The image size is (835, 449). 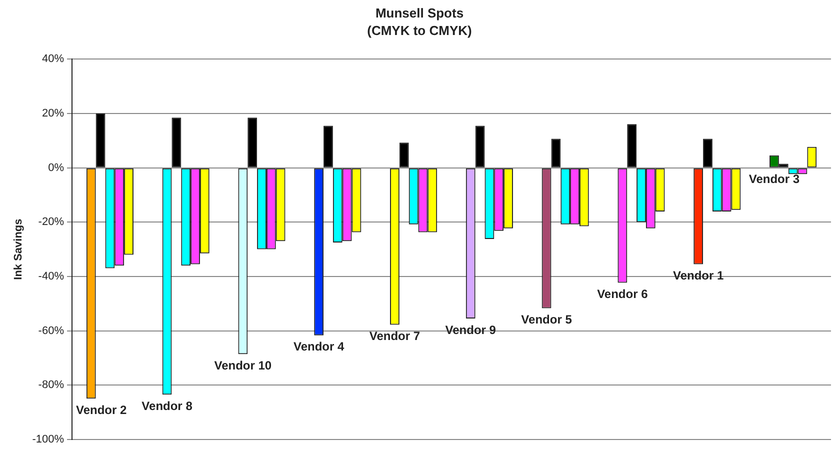 What do you see at coordinates (546, 319) in the screenshot?
I see `x-tick-label: Vendor 5` at bounding box center [546, 319].